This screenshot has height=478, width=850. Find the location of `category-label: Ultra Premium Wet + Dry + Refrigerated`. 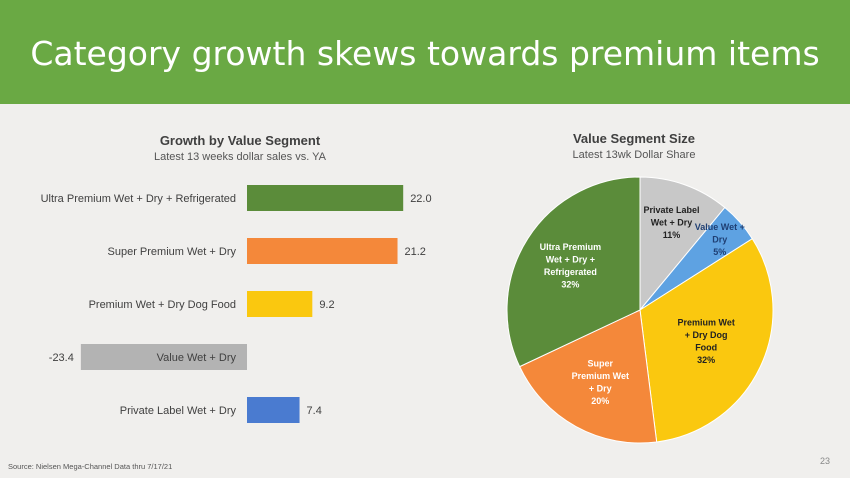

category-label: Ultra Premium Wet + Dry + Refrigerated is located at coordinates (138, 199).